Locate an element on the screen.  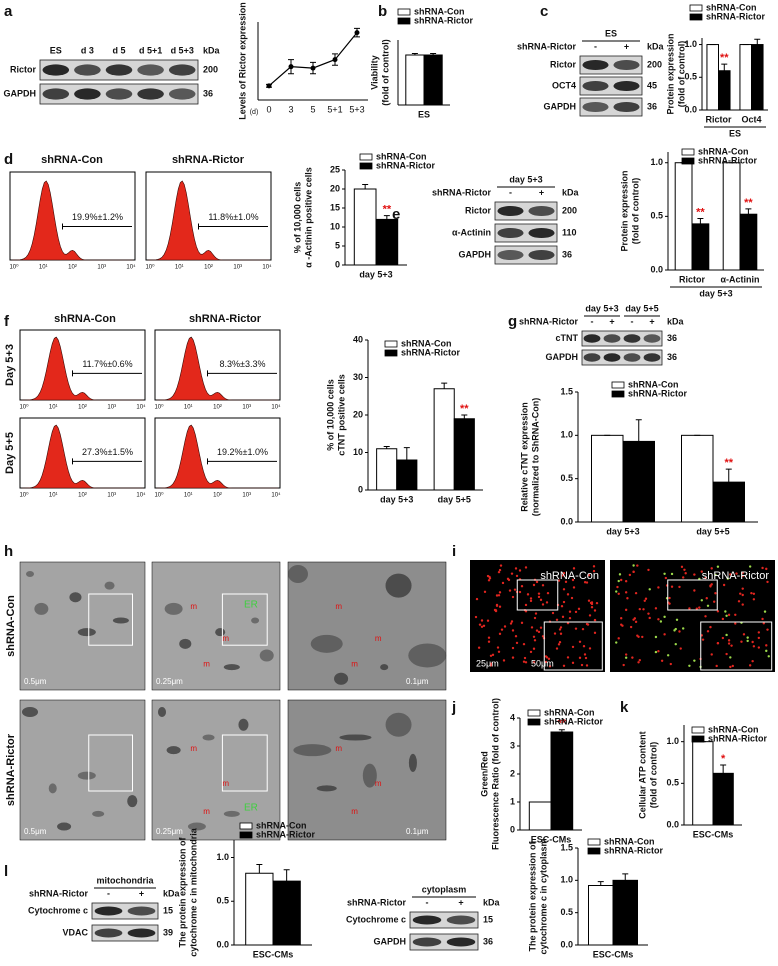
y-tick-label: 1 is located at coordinates (512, 801).